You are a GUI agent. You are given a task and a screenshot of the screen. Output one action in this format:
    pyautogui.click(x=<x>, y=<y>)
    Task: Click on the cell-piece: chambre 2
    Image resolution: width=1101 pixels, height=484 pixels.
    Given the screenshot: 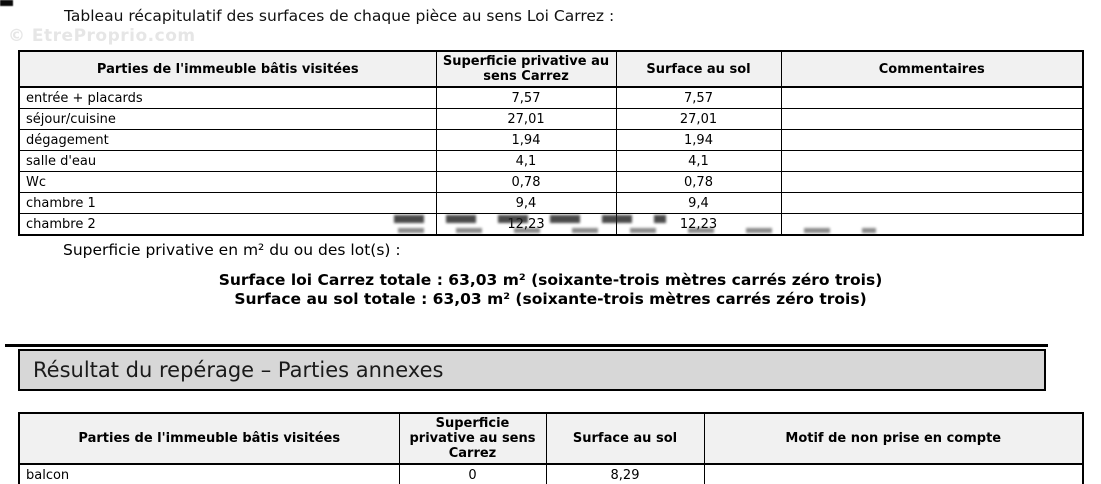 What is the action you would take?
    pyautogui.click(x=227, y=224)
    